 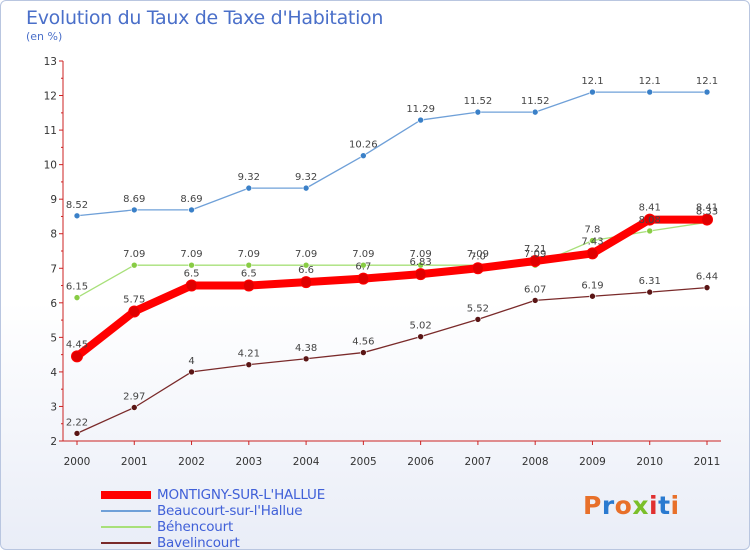 I want to click on data-label: 6.19, so click(x=592, y=285).